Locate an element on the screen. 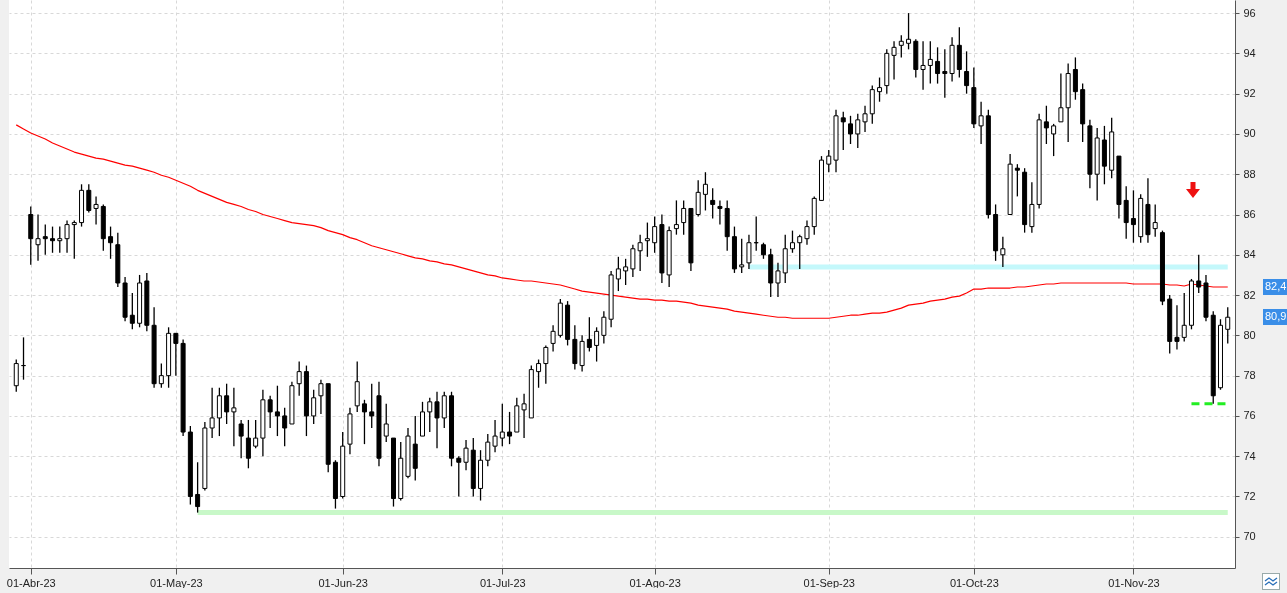 Image resolution: width=1287 pixels, height=593 pixels. y-tick-label: 90 is located at coordinates (1249, 133).